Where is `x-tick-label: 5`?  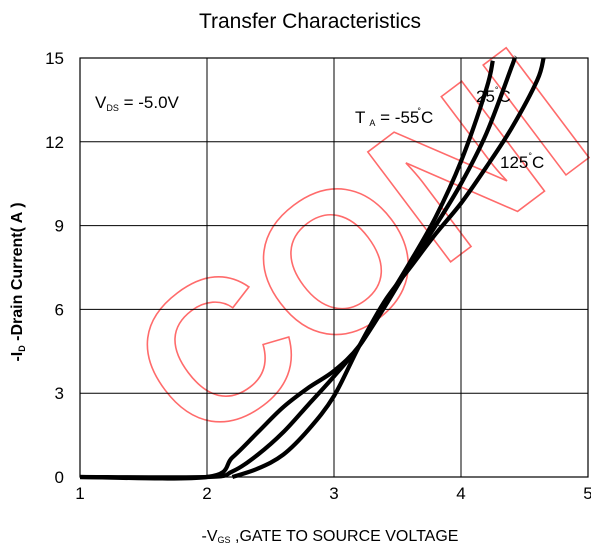
x-tick-label: 5 is located at coordinates (587, 493).